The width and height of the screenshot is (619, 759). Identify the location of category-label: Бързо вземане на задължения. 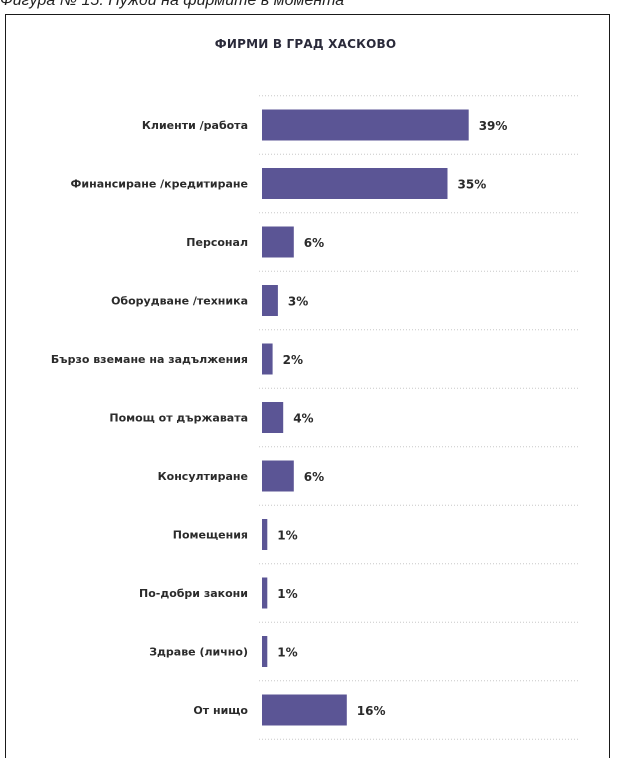
(149, 359).